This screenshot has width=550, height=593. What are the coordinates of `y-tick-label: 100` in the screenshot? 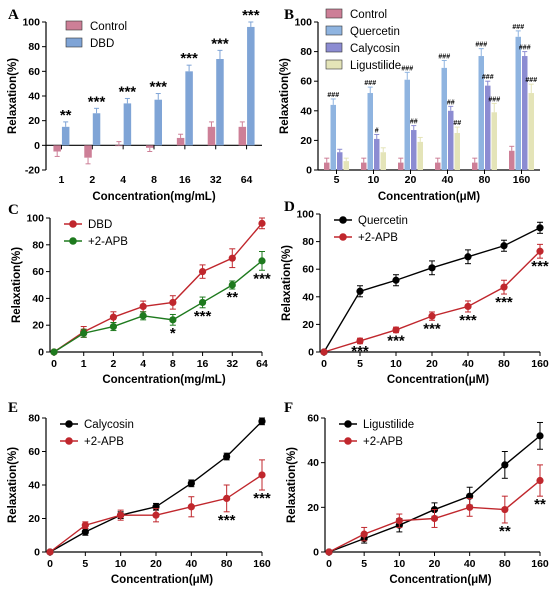 It's located at (303, 23).